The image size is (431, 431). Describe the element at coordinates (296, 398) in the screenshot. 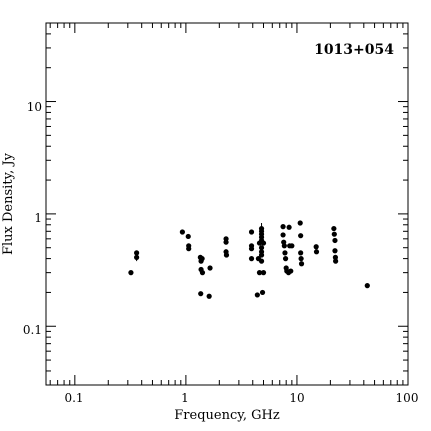

I see `x-tick-label-10: 10` at that location.